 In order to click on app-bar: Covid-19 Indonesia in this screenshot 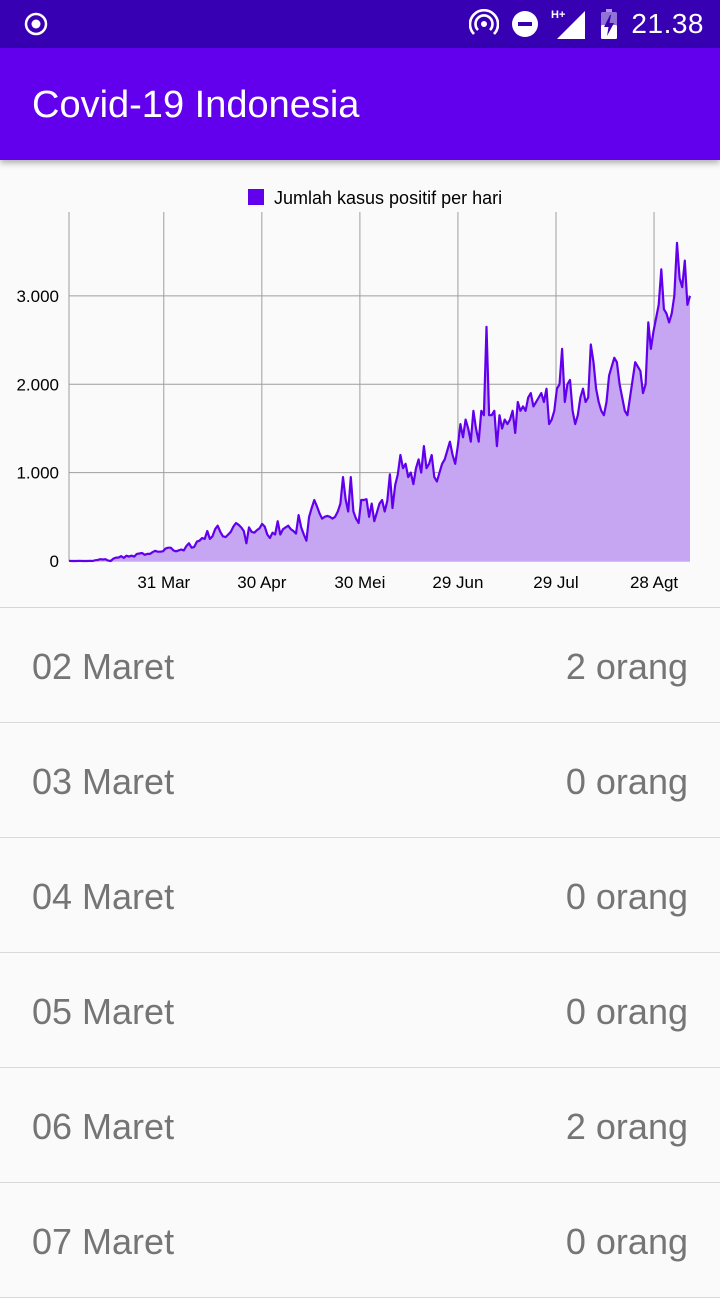, I will do `click(360, 104)`.